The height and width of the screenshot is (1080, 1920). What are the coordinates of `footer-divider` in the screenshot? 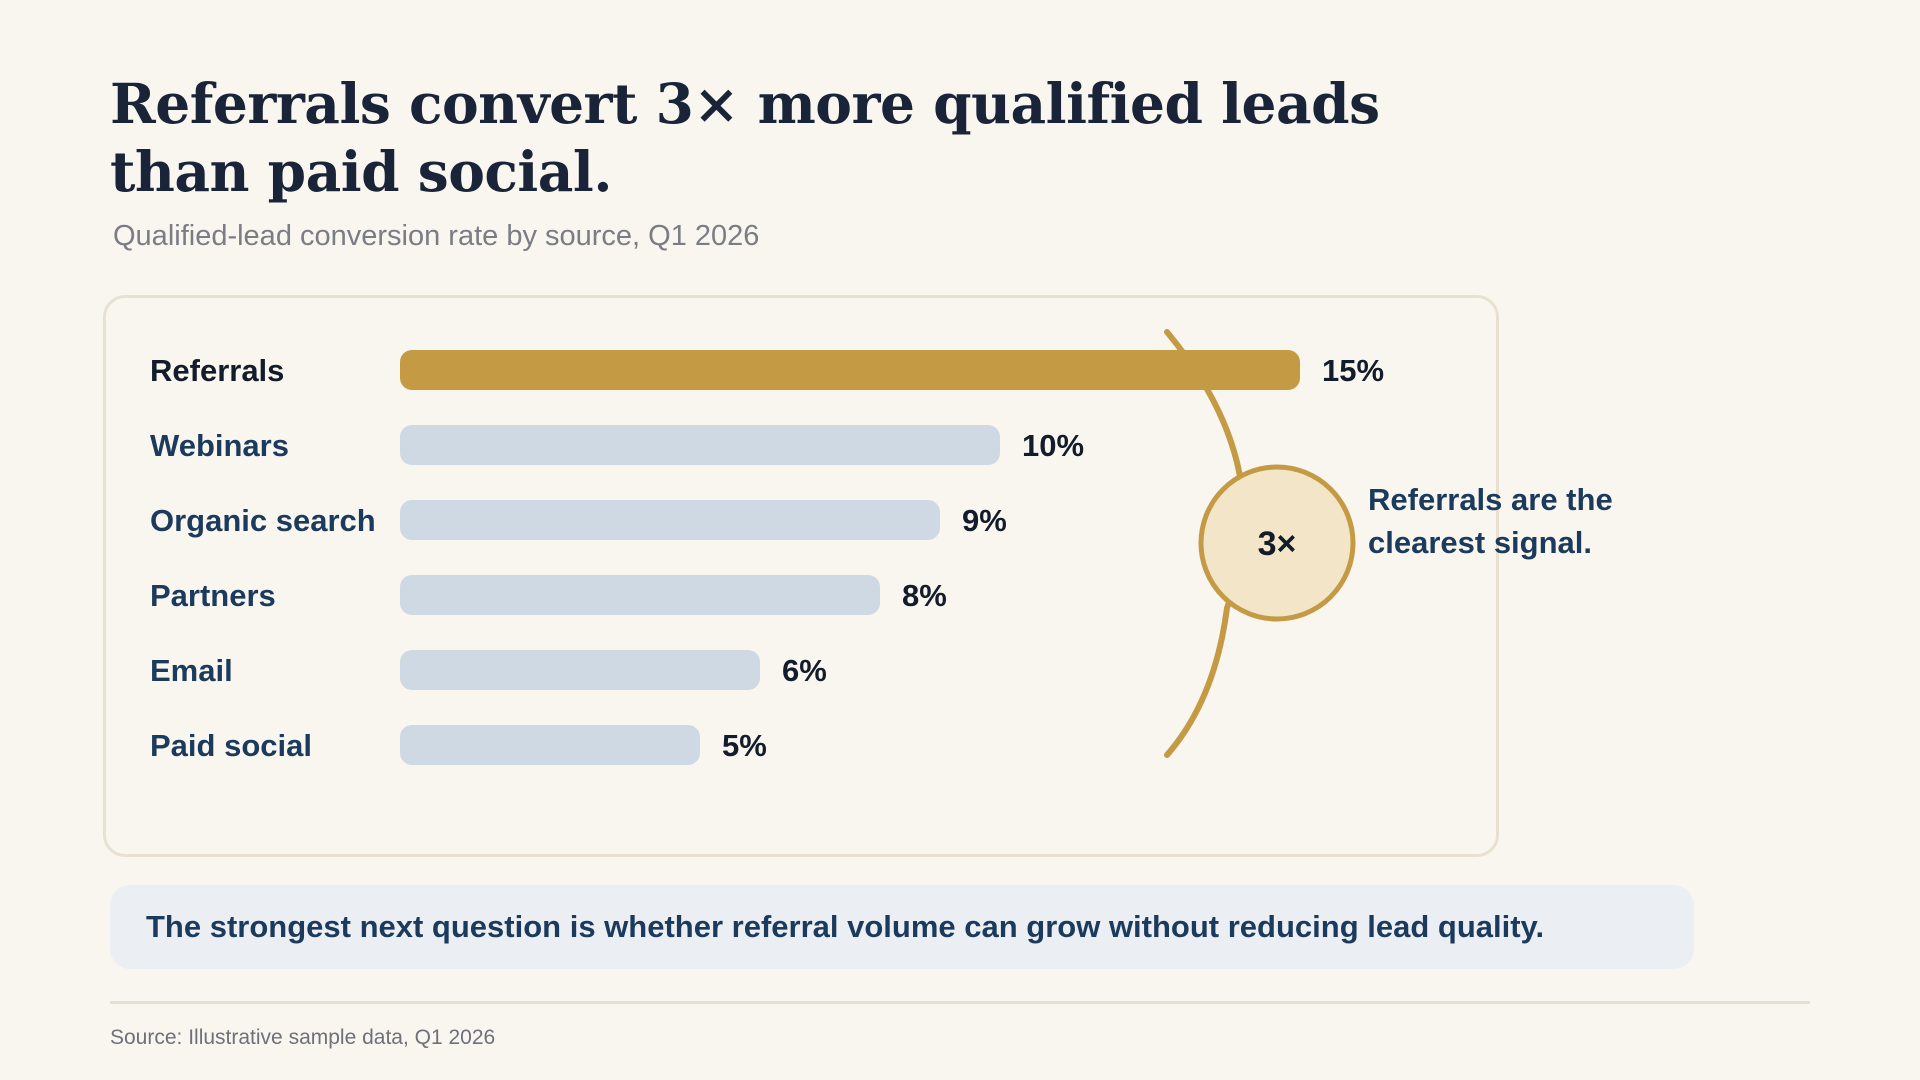 It's located at (960, 1002).